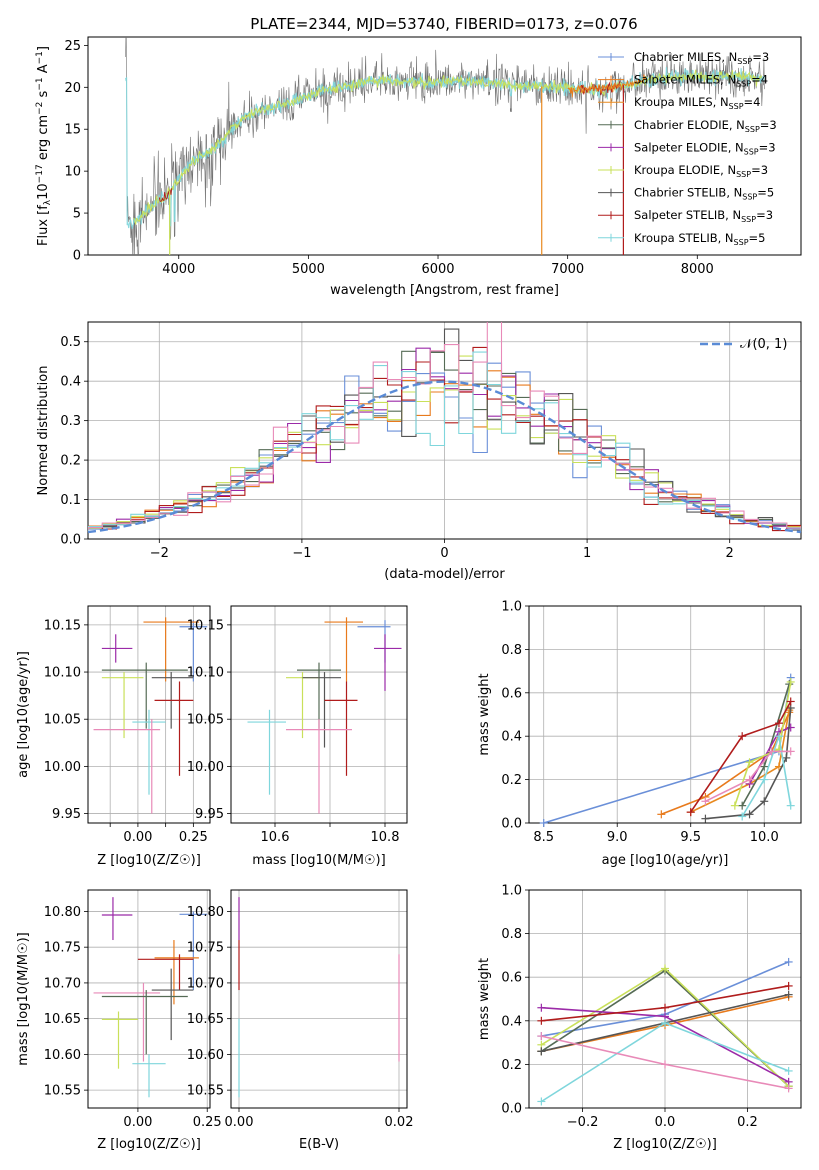 The height and width of the screenshot is (1170, 819). I want to click on y-tick-label: 0.3, so click(70, 421).